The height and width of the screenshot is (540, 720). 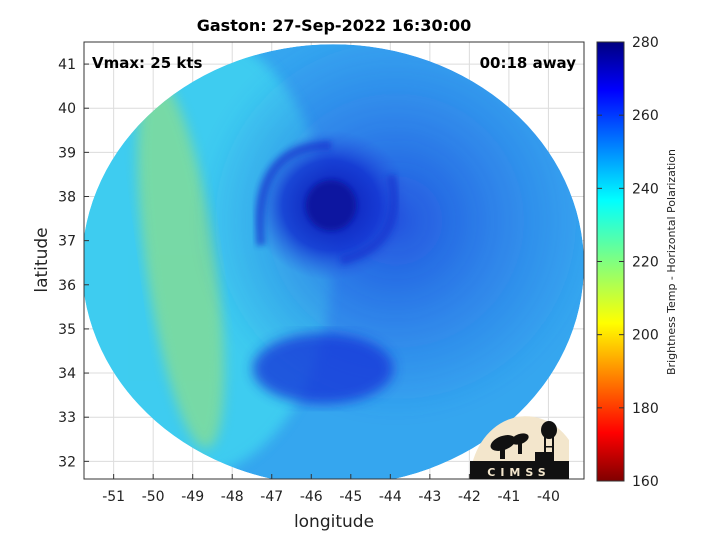 What do you see at coordinates (73, 263) in the screenshot?
I see `y-axis-ticks: 32 33 34 35 36 37 38 39 40 41` at bounding box center [73, 263].